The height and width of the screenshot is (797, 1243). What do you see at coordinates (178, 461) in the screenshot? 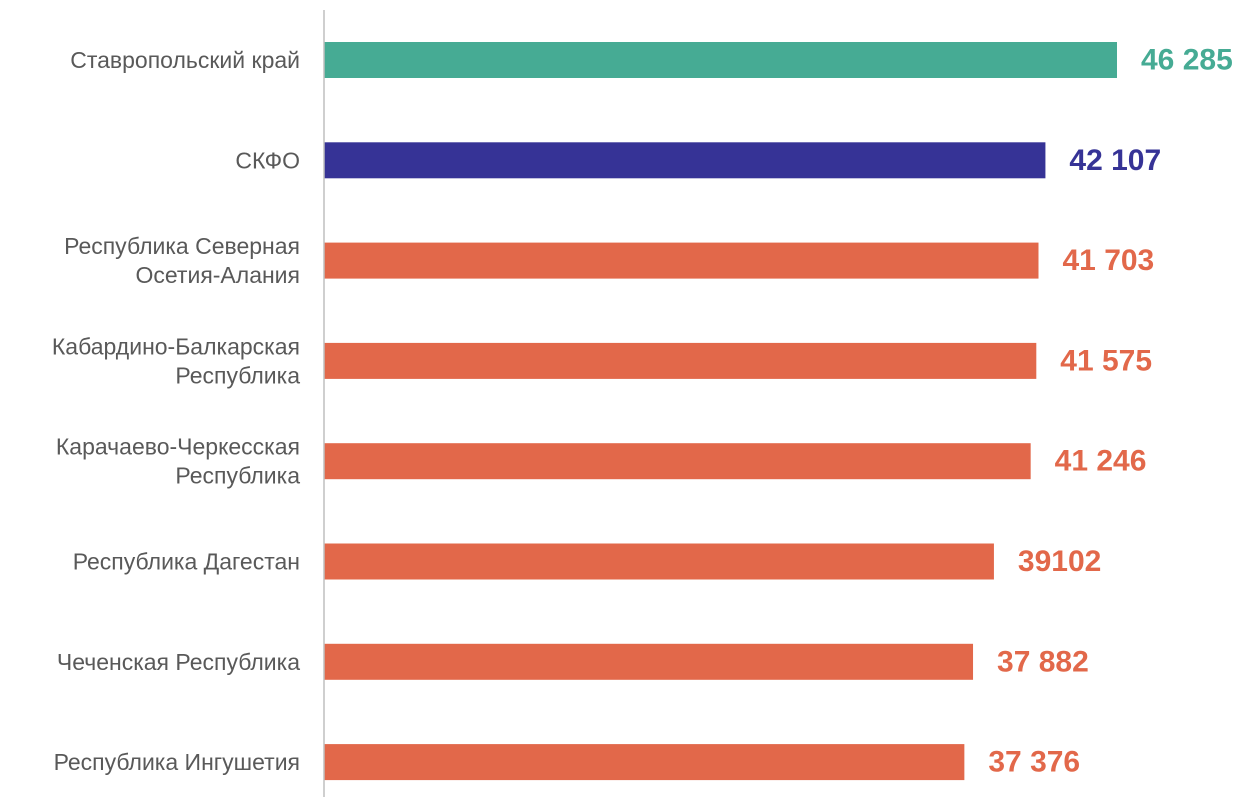
I see `category-label: Карачаево-Черкесская Республика` at bounding box center [178, 461].